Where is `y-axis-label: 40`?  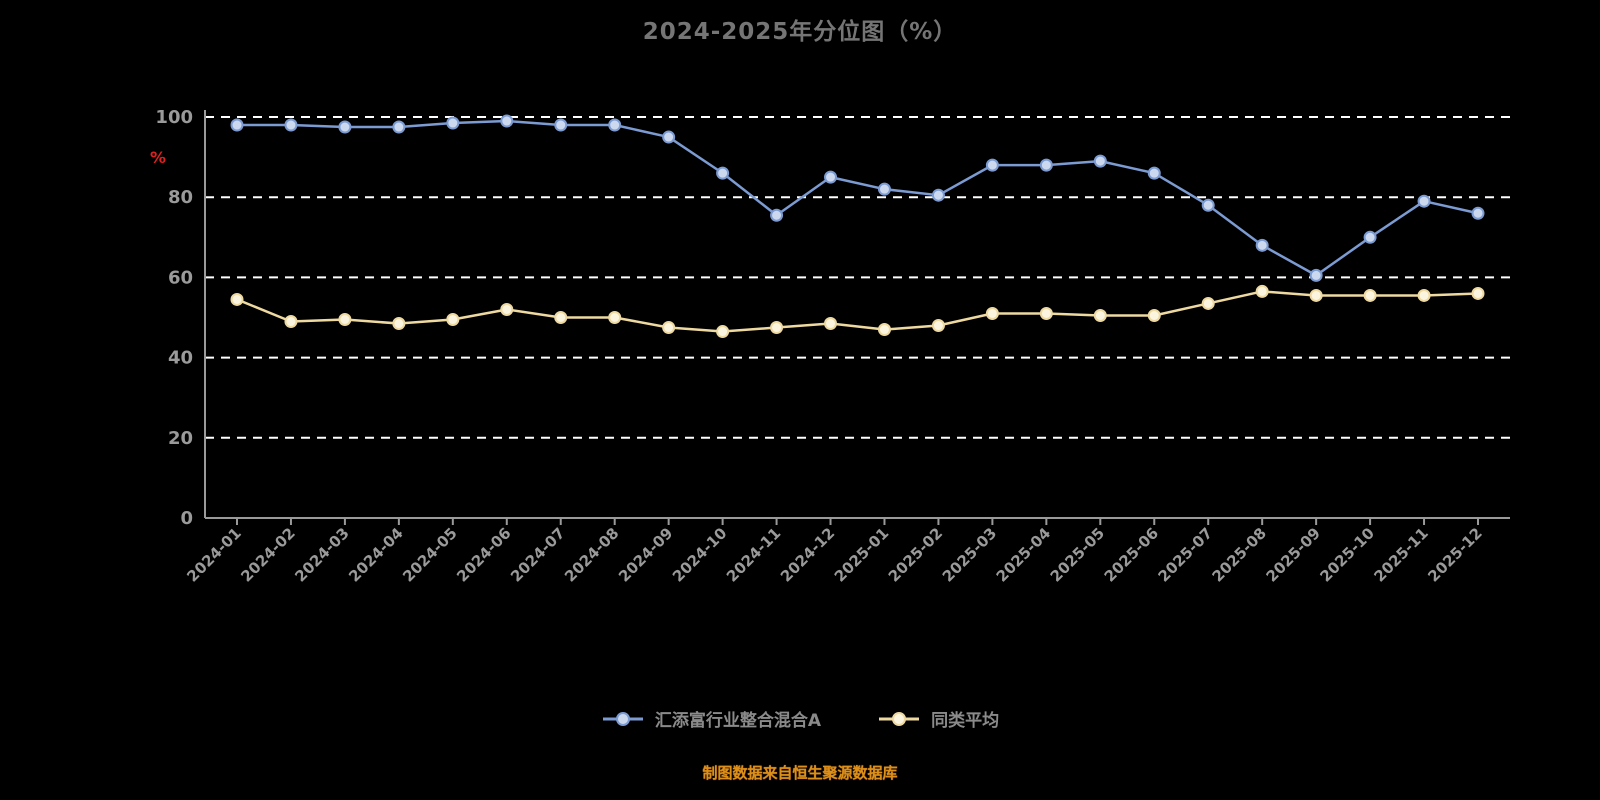
y-axis-label: 40 is located at coordinates (180, 358).